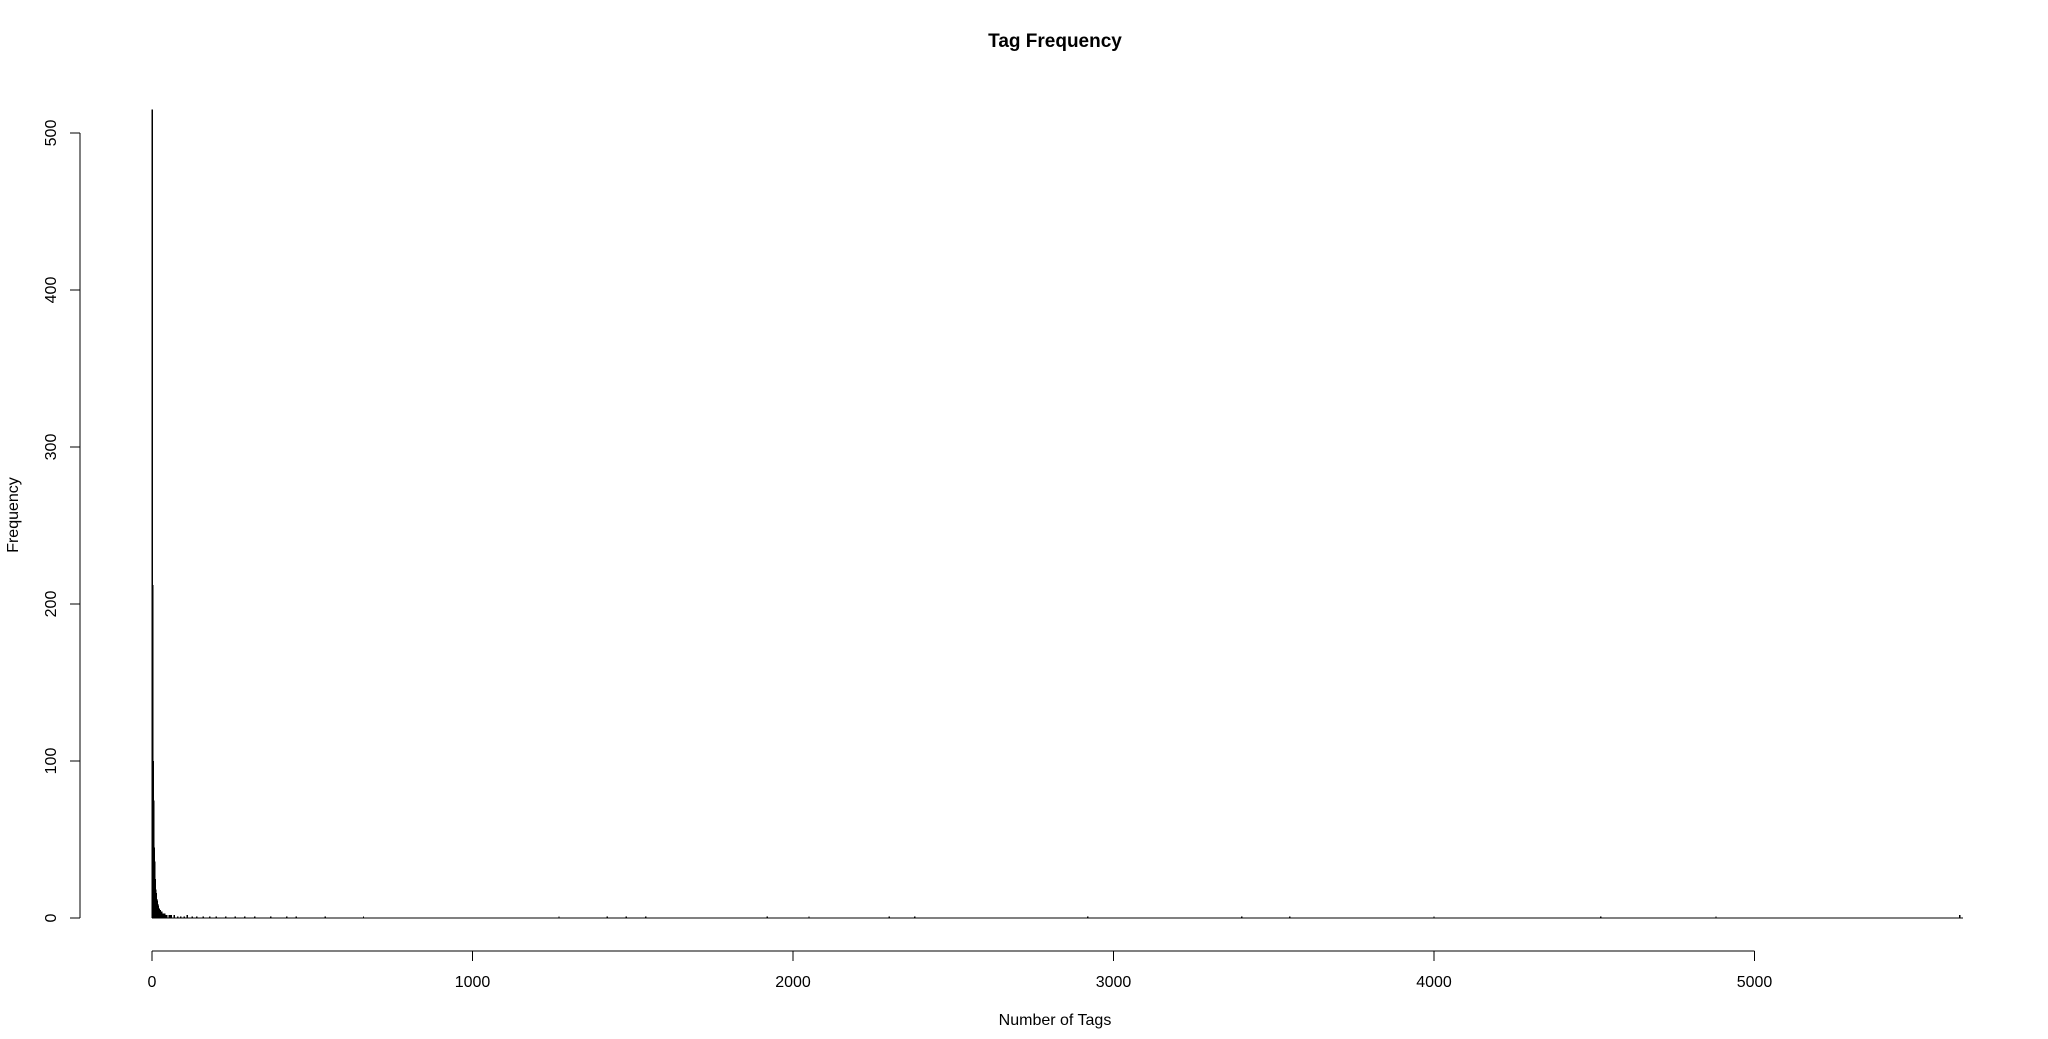 The width and height of the screenshot is (2048, 1039). What do you see at coordinates (13, 515) in the screenshot?
I see `y-axis-label: Frequency` at bounding box center [13, 515].